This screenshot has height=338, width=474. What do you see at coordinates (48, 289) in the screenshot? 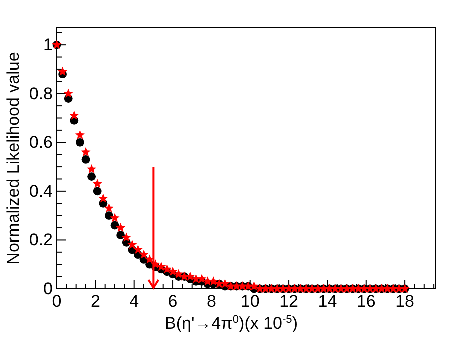
I see `y-tick-label: 0` at bounding box center [48, 289].